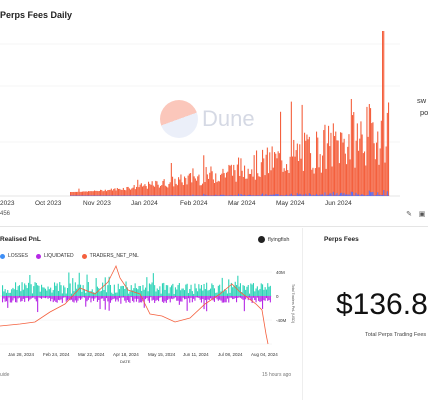  What do you see at coordinates (48, 203) in the screenshot?
I see `x-tick-label: Oct 2023` at bounding box center [48, 203].